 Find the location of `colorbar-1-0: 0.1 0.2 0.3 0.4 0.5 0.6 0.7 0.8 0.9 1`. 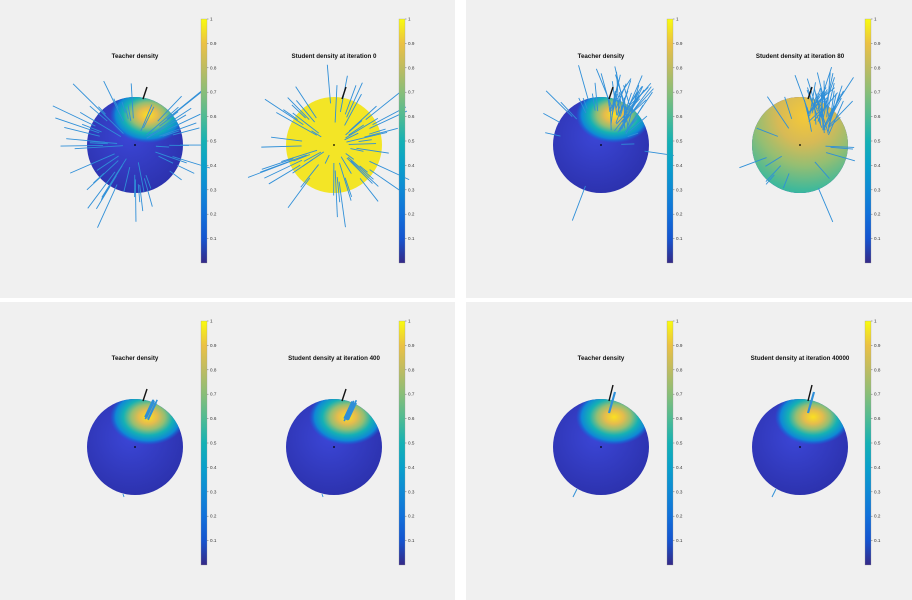

colorbar-1-0: 0.1 0.2 0.3 0.4 0.5 0.6 0.7 0.8 0.9 1 is located at coordinates (674, 140).